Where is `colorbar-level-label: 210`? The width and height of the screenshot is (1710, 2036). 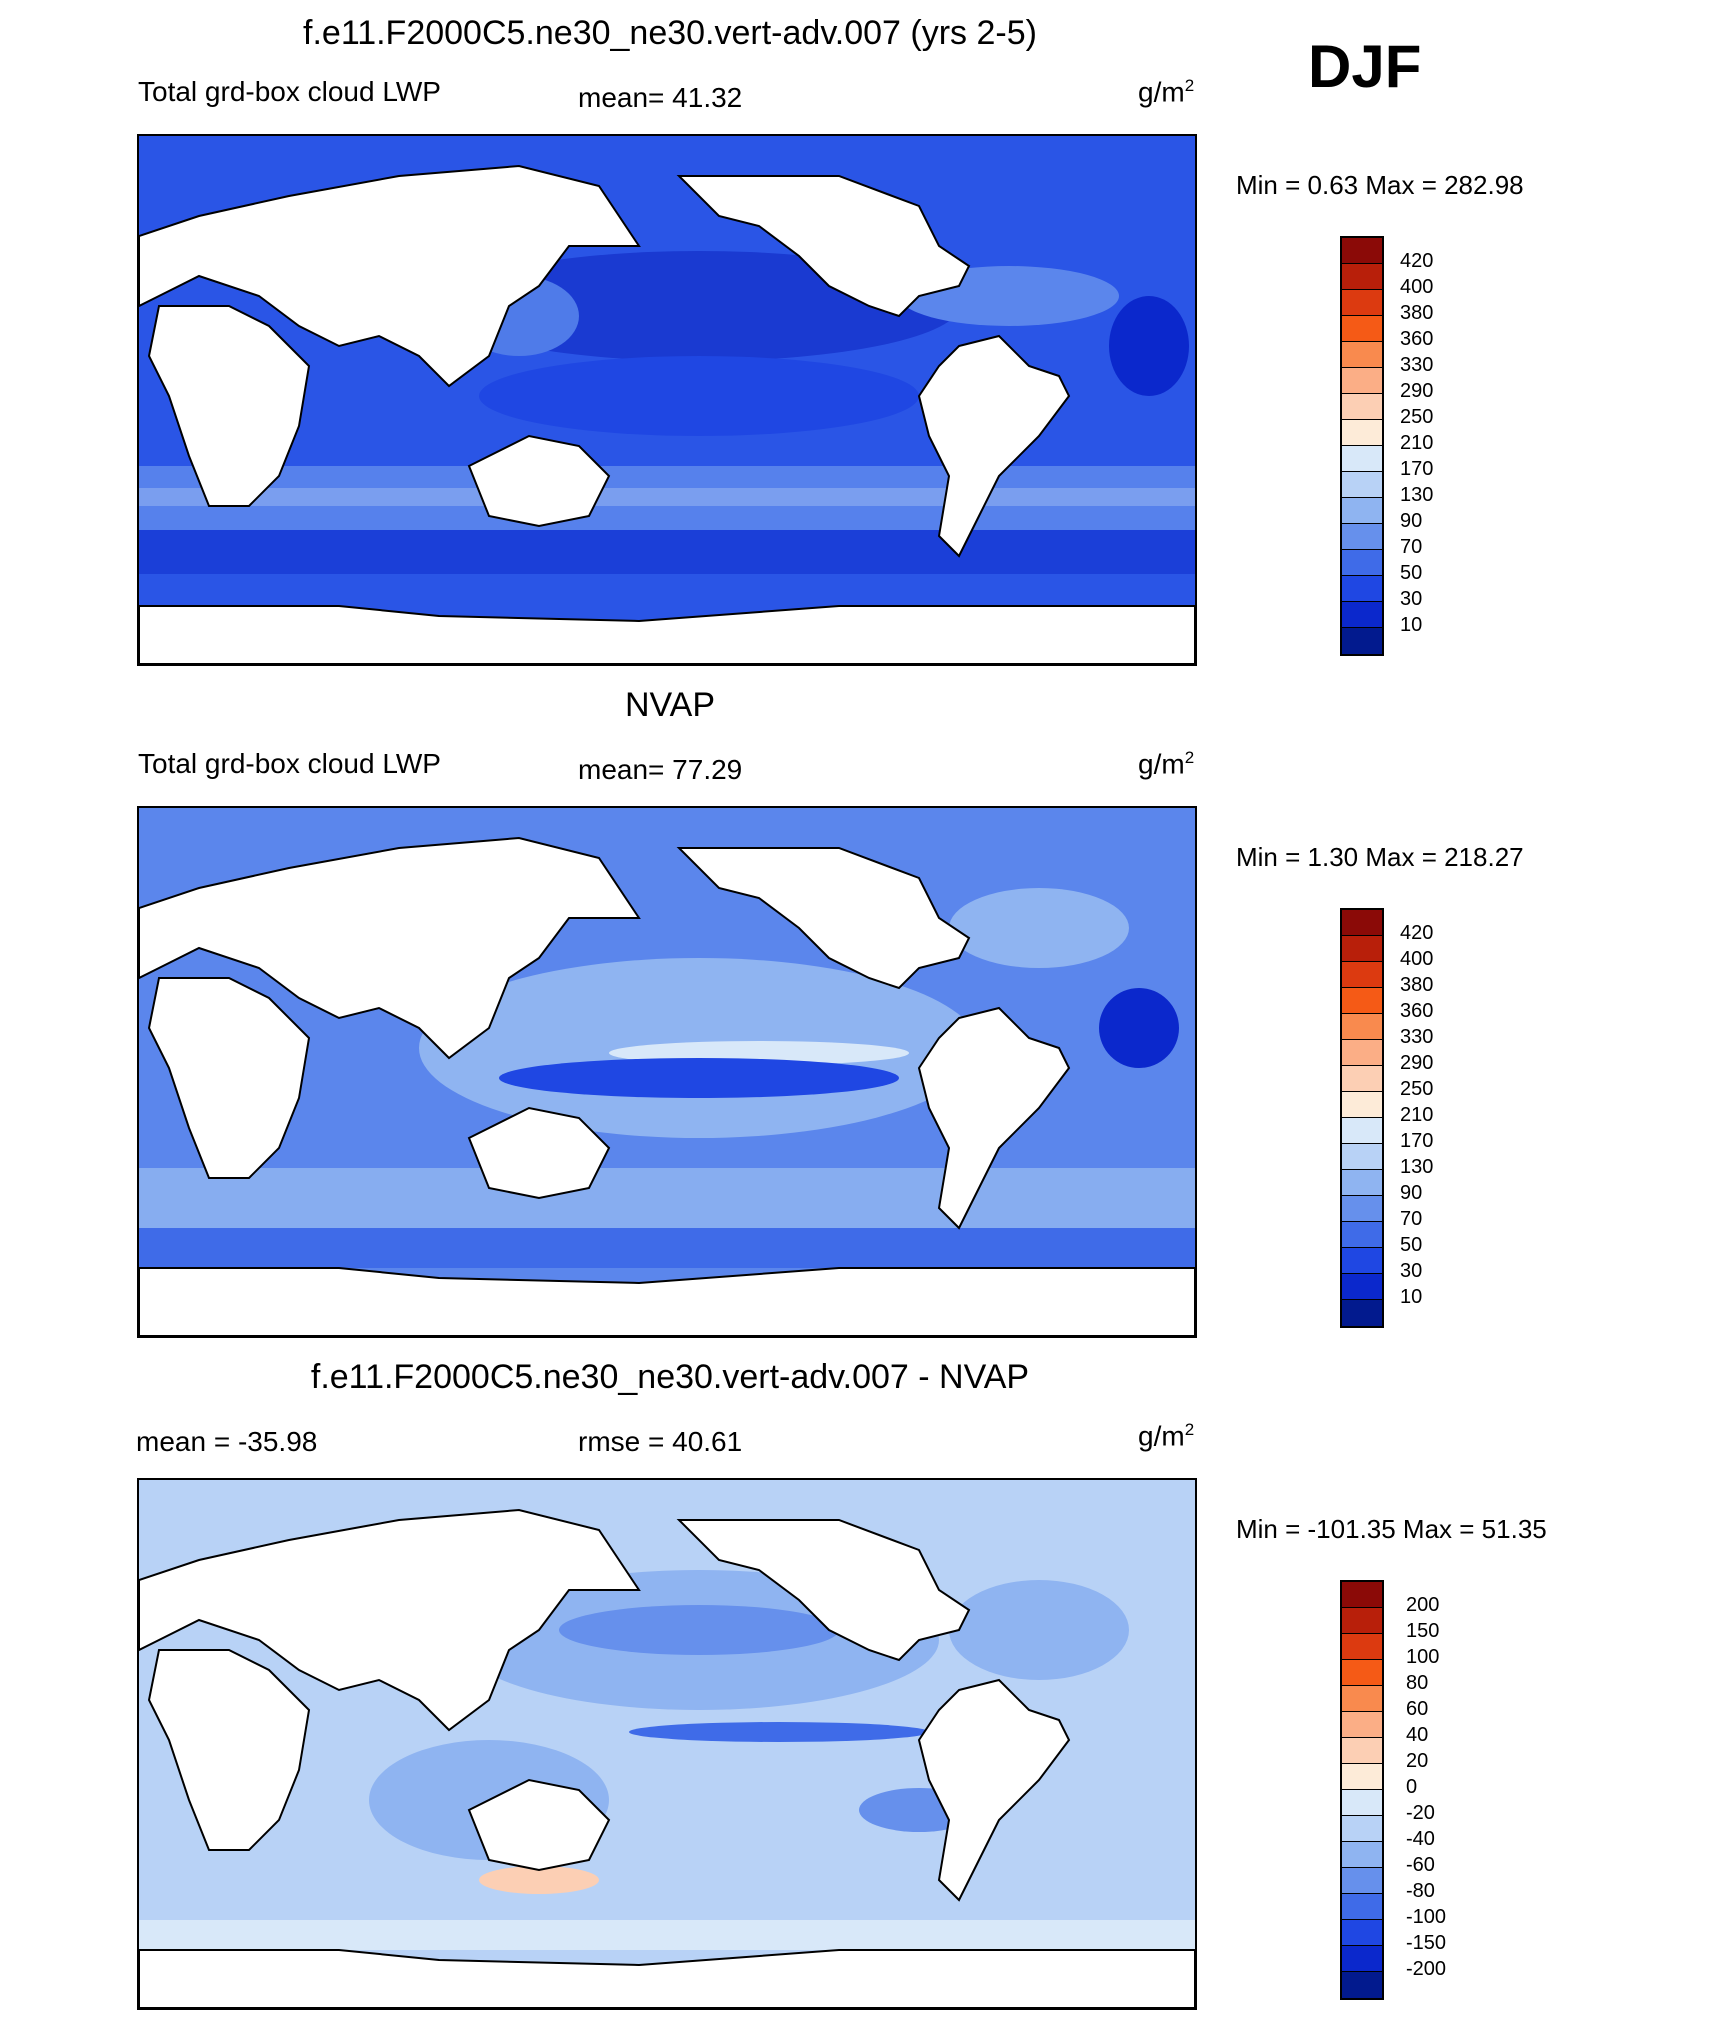
colorbar-level-label: 210 is located at coordinates (1417, 1115).